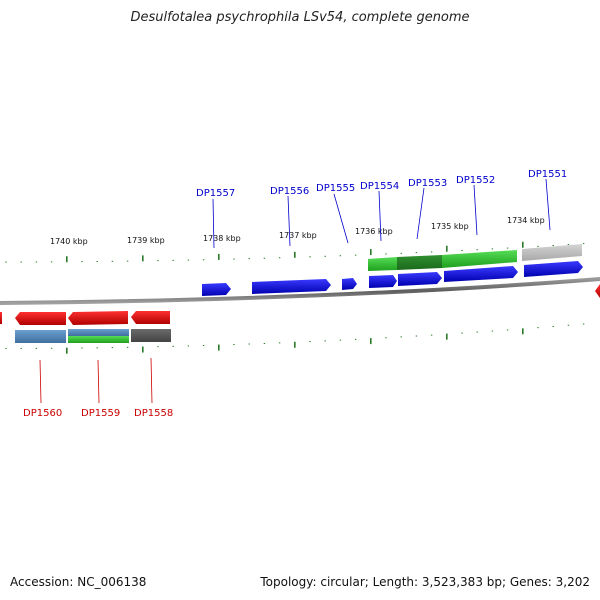 The height and width of the screenshot is (600, 600). Describe the element at coordinates (597, 291) in the screenshot. I see `gene-arrow-right-edge` at that location.